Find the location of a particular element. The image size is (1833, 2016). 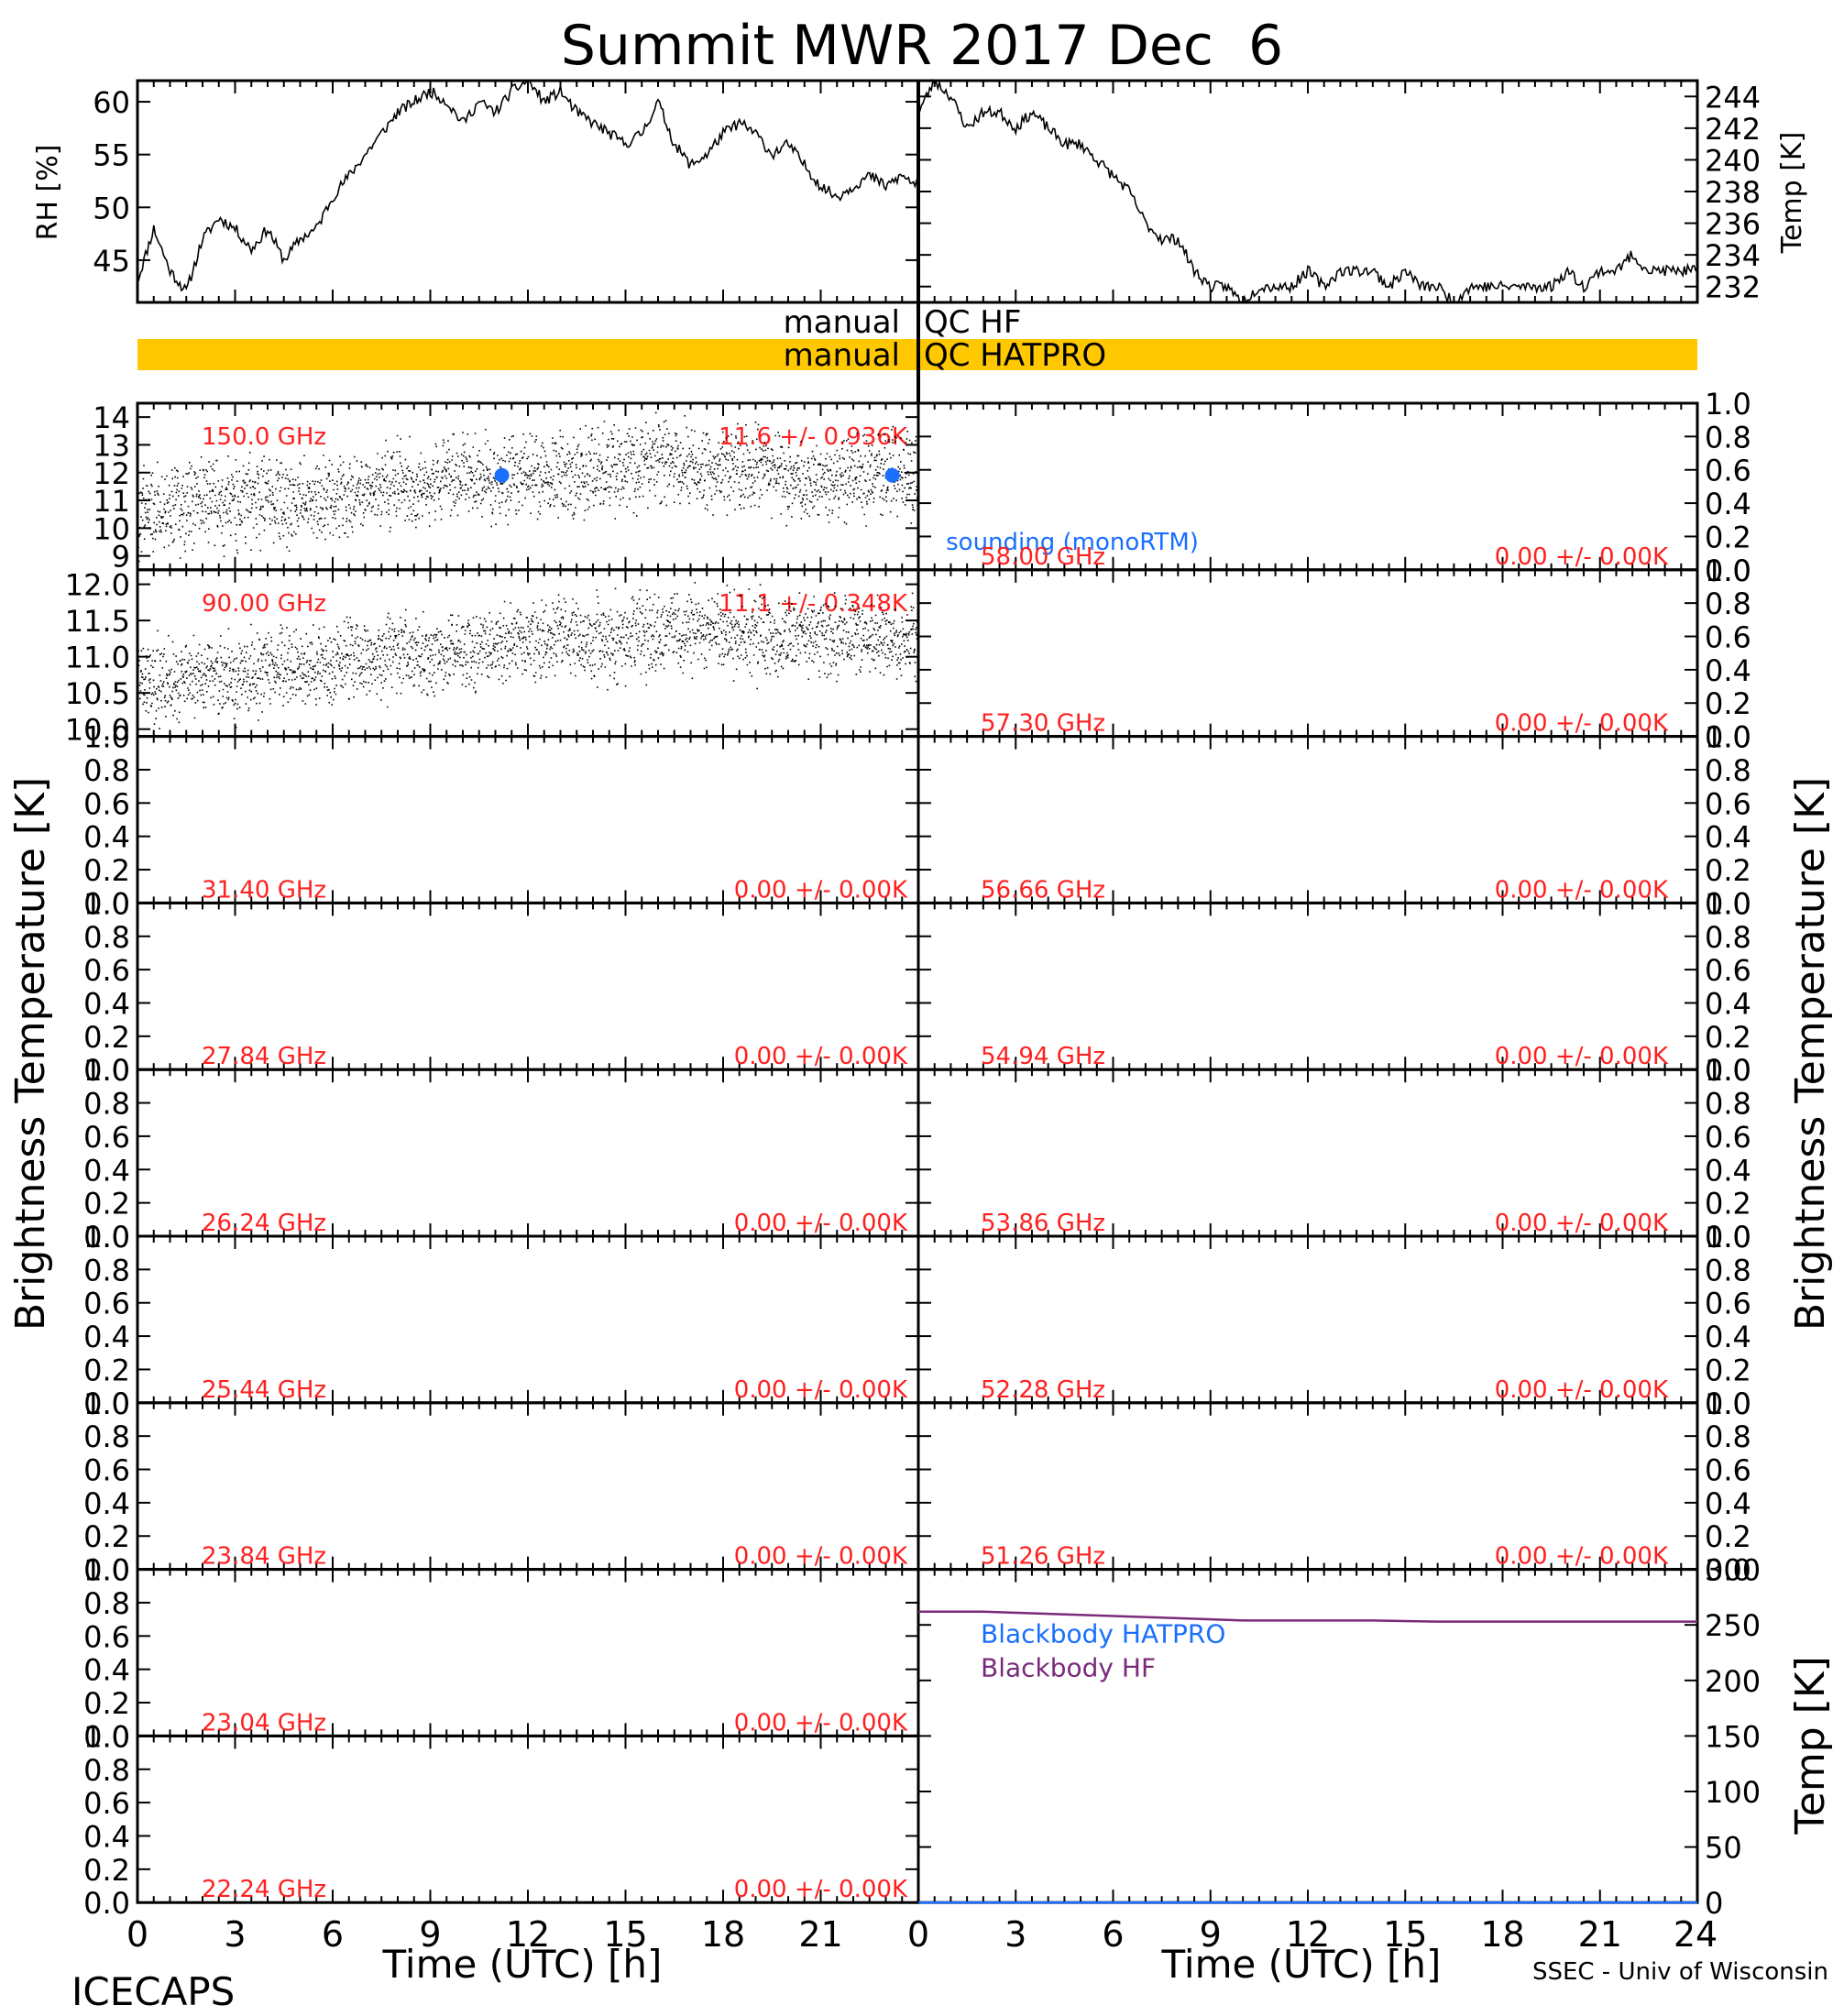

blackbody-legend-entry: Blackbody HF is located at coordinates (1068, 1668).